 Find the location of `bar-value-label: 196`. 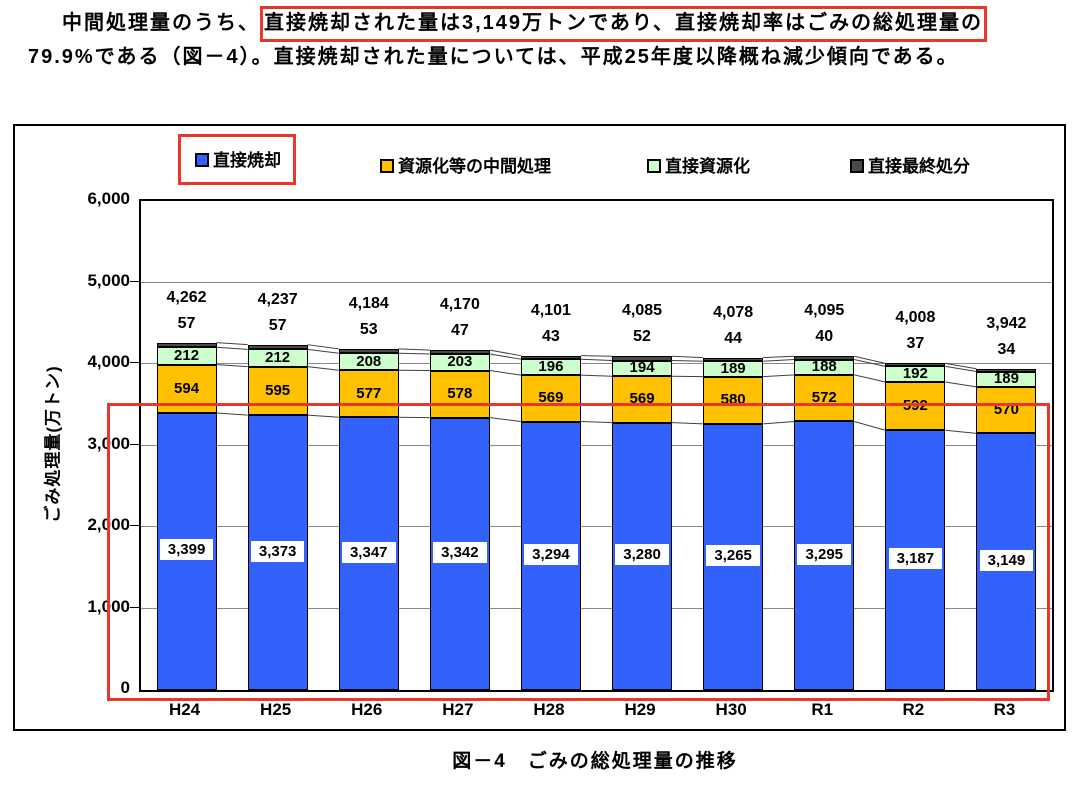

bar-value-label: 196 is located at coordinates (551, 367).